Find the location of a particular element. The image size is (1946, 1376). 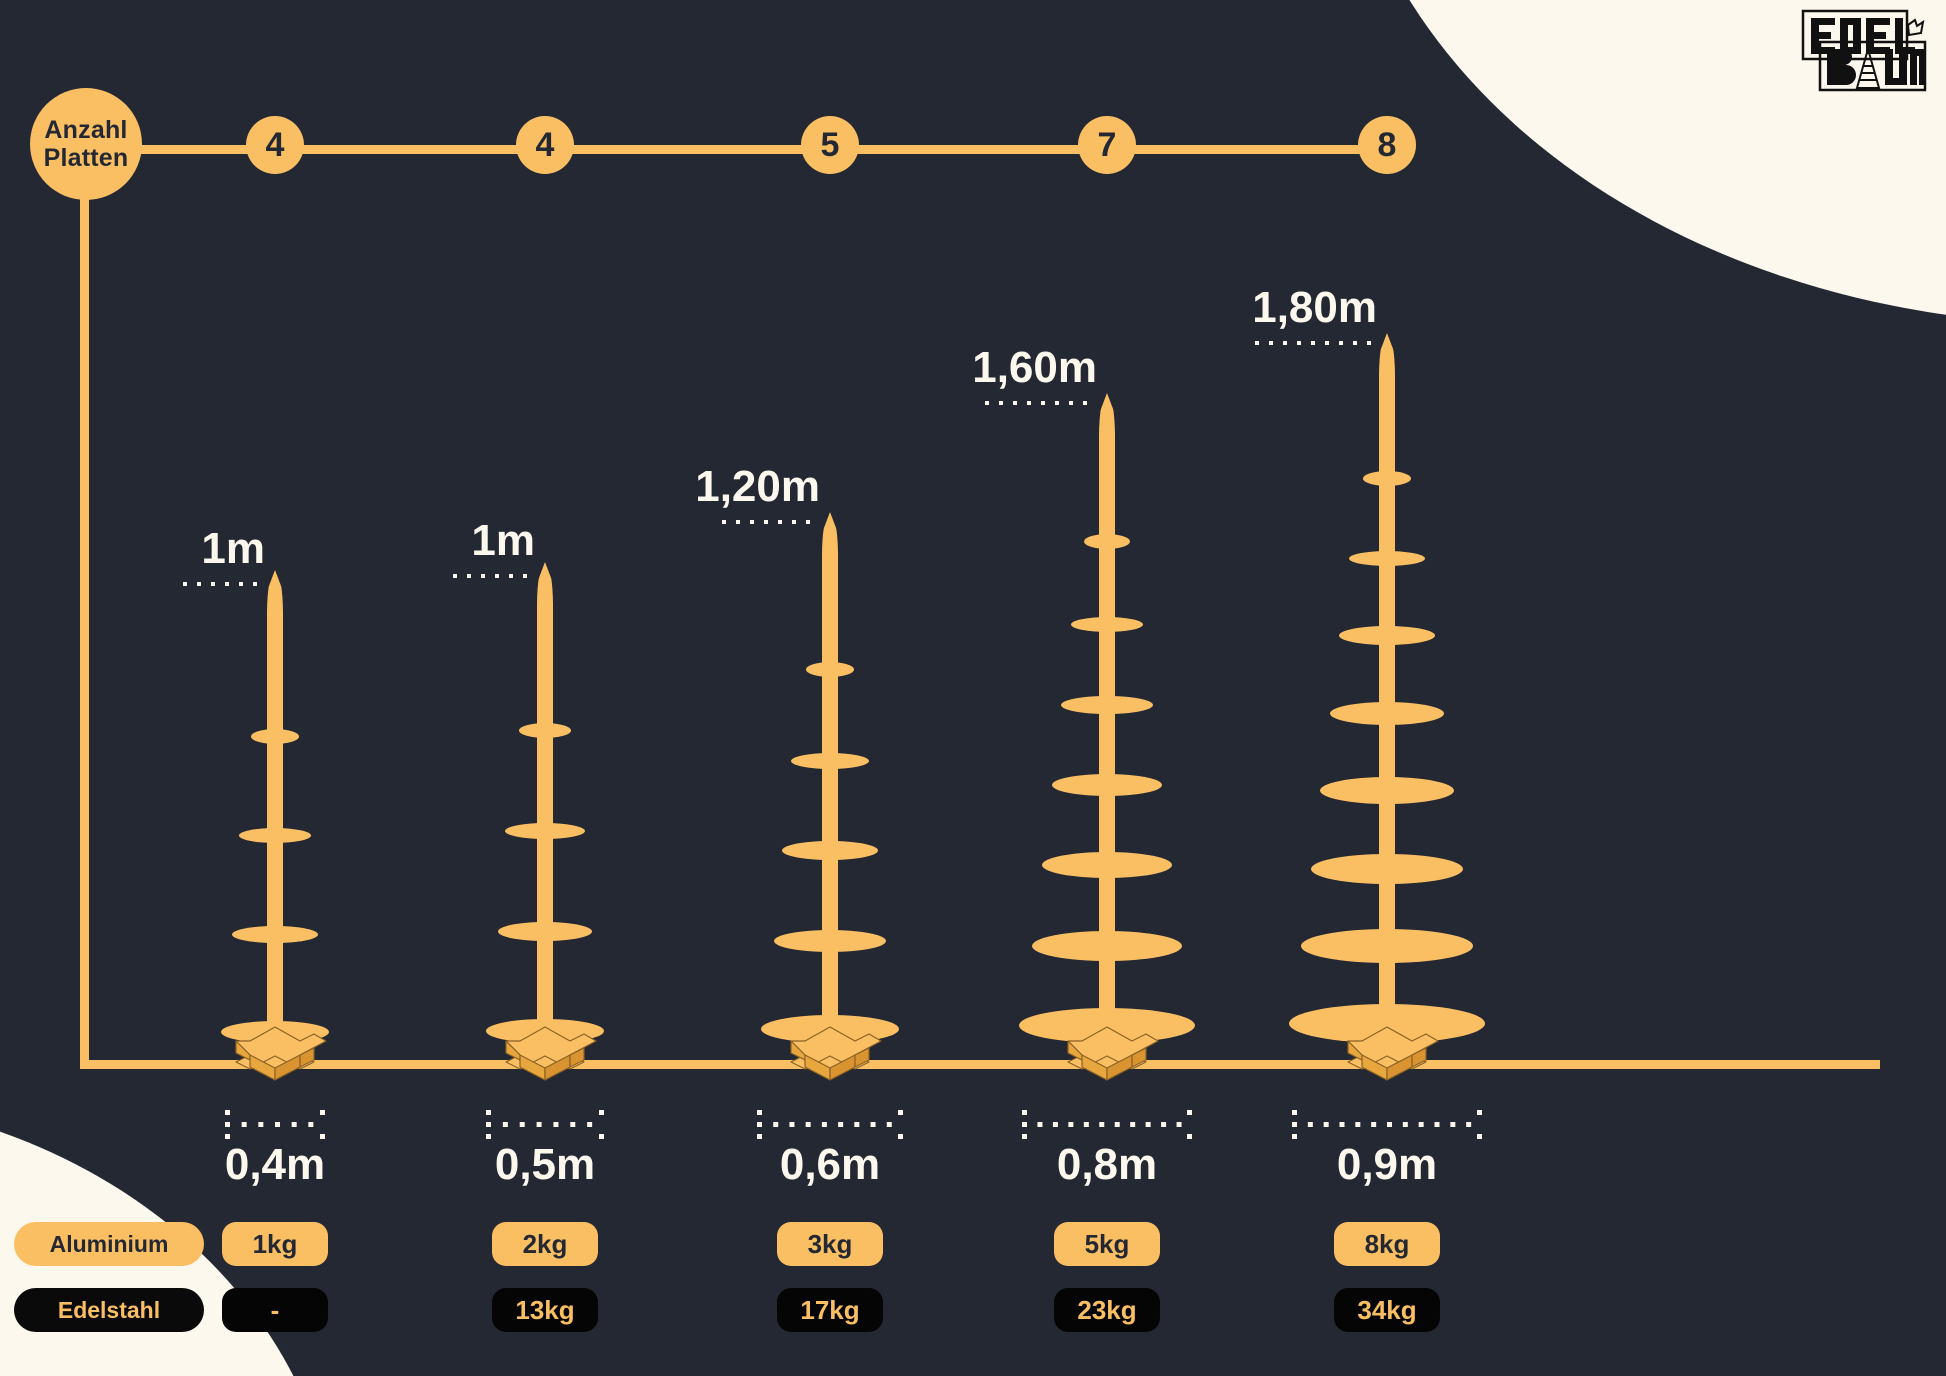

weight-aluminium-badge-5: 8kg is located at coordinates (1387, 1244).